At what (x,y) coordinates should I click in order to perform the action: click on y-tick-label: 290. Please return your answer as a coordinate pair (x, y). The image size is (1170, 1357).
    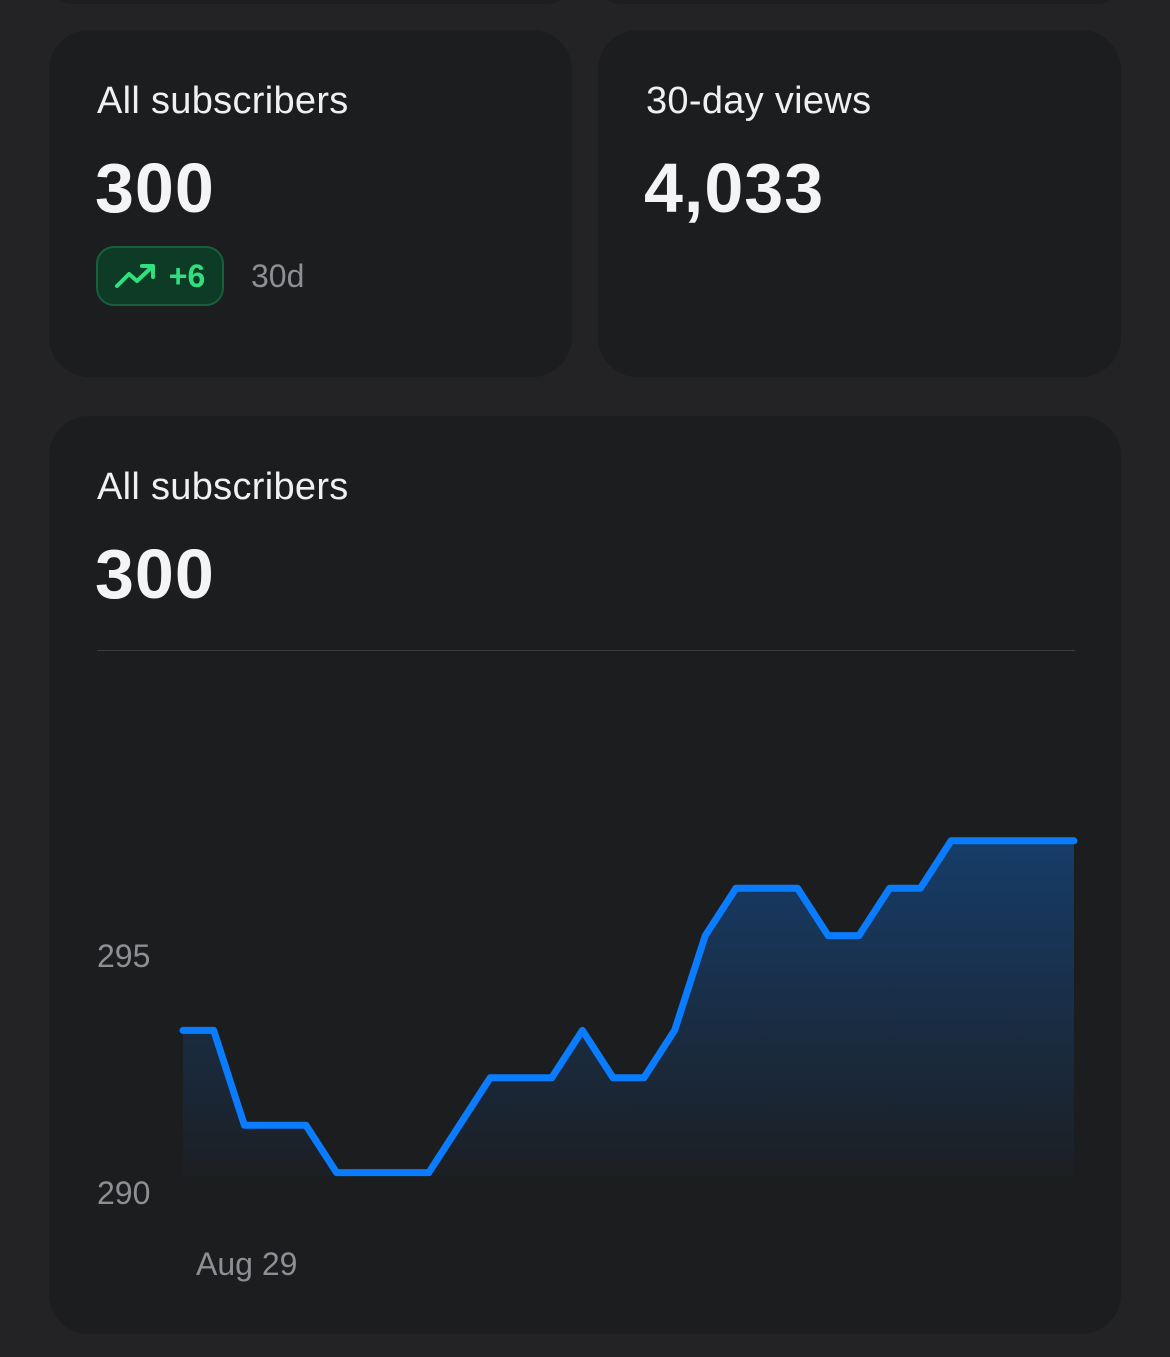
    Looking at the image, I should click on (123, 1193).